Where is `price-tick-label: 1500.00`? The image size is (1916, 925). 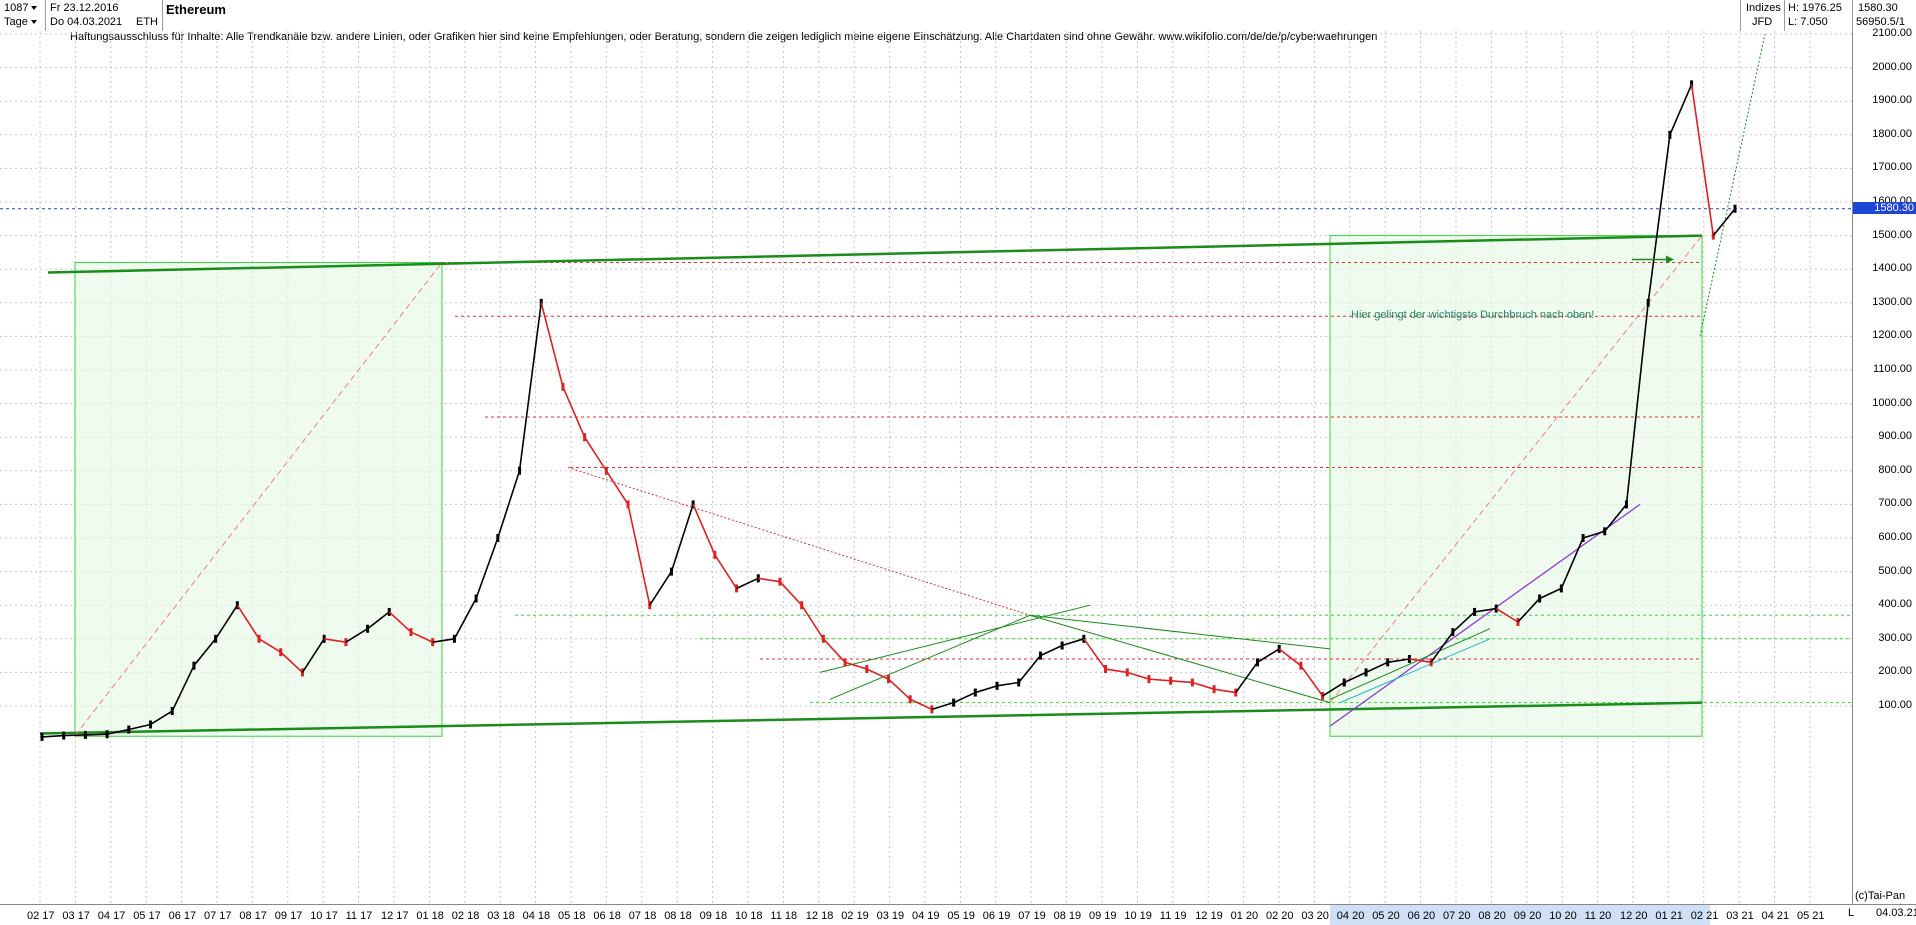
price-tick-label: 1500.00 is located at coordinates (1892, 234).